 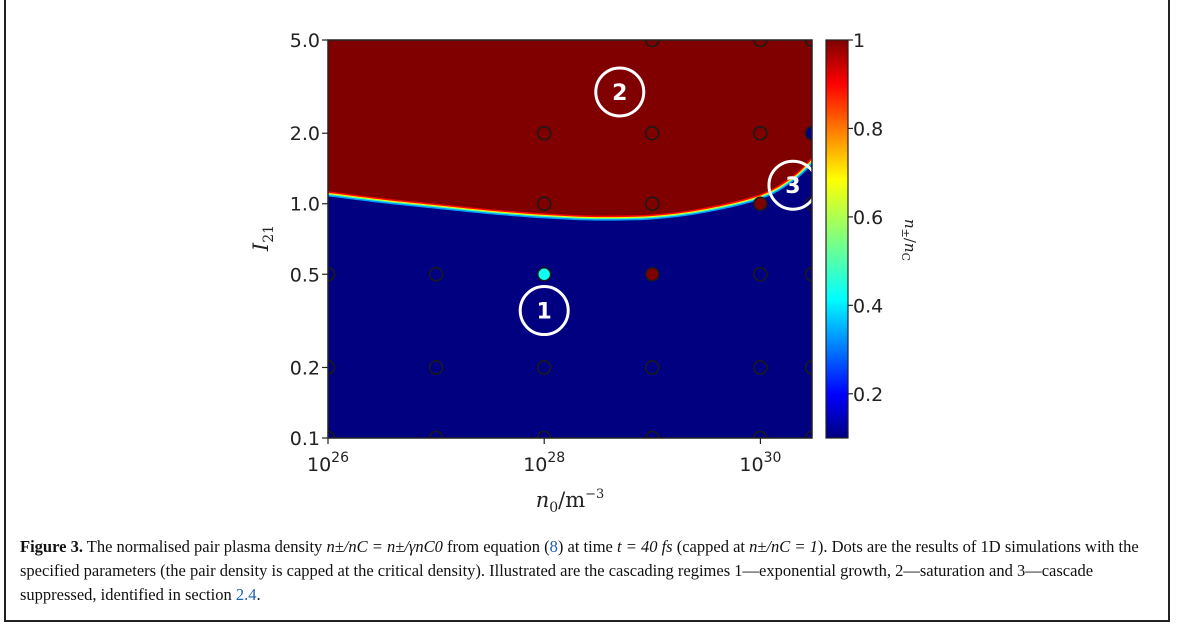 What do you see at coordinates (594, 494) in the screenshot?
I see `x-axis-label-exp: −3` at bounding box center [594, 494].